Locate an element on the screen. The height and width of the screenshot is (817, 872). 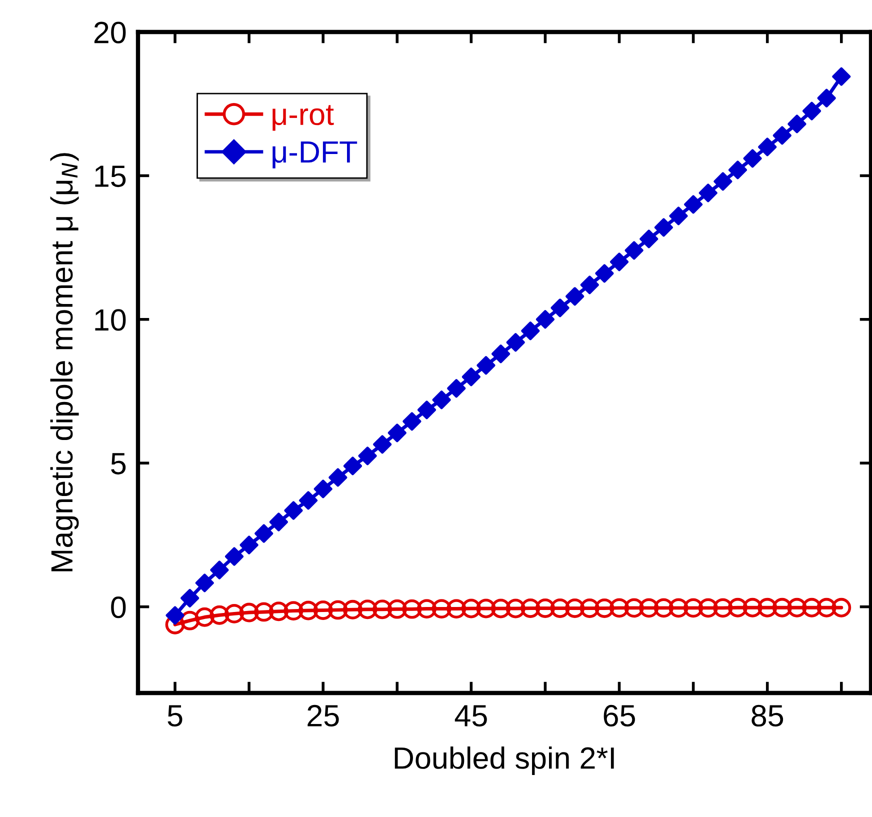
x-tick-label: 25 is located at coordinates (323, 715).